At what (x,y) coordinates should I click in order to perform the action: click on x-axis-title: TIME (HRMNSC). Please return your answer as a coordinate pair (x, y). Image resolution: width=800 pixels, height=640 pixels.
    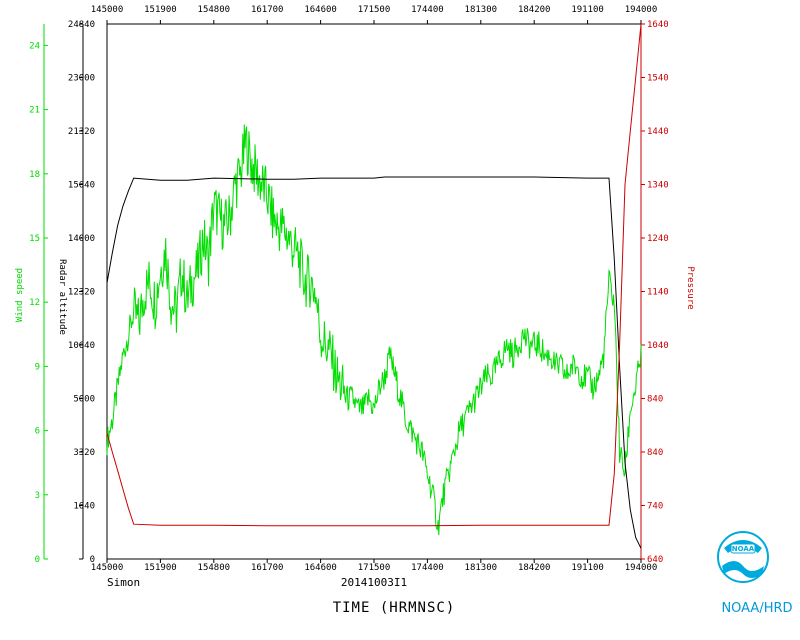
    Looking at the image, I should click on (394, 608).